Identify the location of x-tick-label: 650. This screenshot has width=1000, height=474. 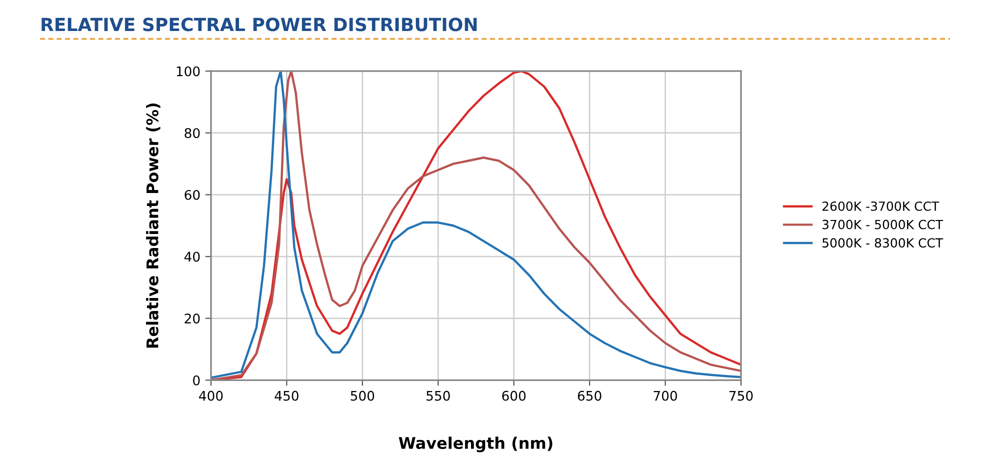
(590, 395).